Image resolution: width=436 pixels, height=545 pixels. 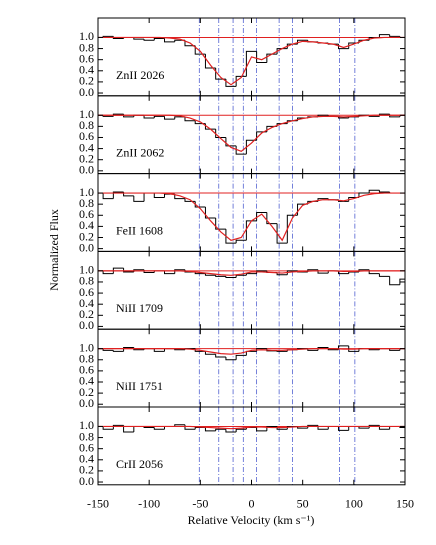 I want to click on panel-label: FeII 1608, so click(x=139, y=230).